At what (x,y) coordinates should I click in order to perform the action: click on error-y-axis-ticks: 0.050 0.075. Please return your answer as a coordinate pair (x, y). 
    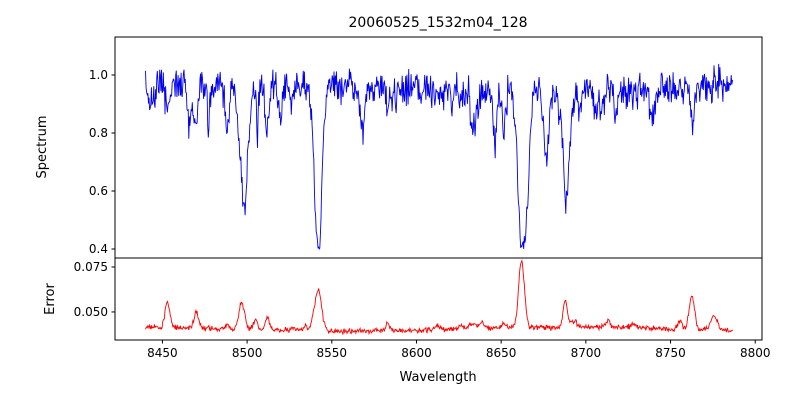
    Looking at the image, I should click on (94, 289).